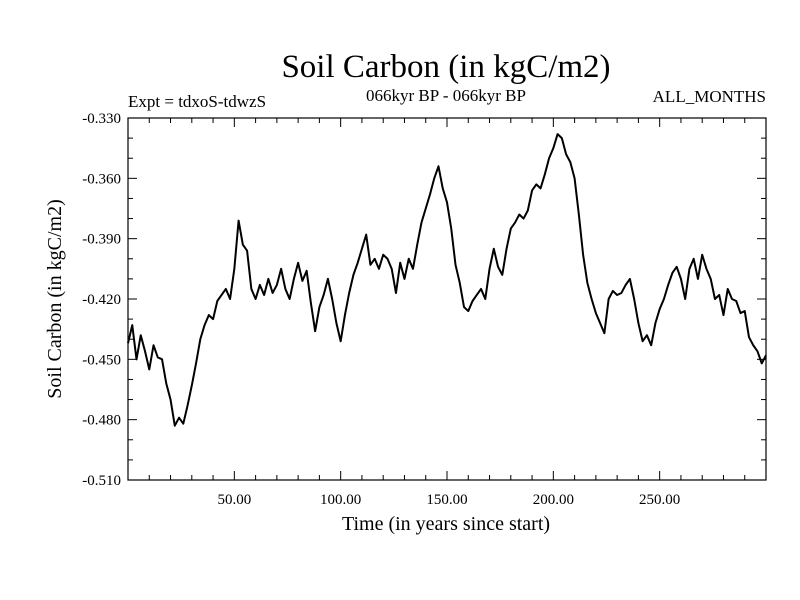 This screenshot has height=600, width=800. Describe the element at coordinates (446, 524) in the screenshot. I see `x-axis-label: Time (in years since start)` at that location.